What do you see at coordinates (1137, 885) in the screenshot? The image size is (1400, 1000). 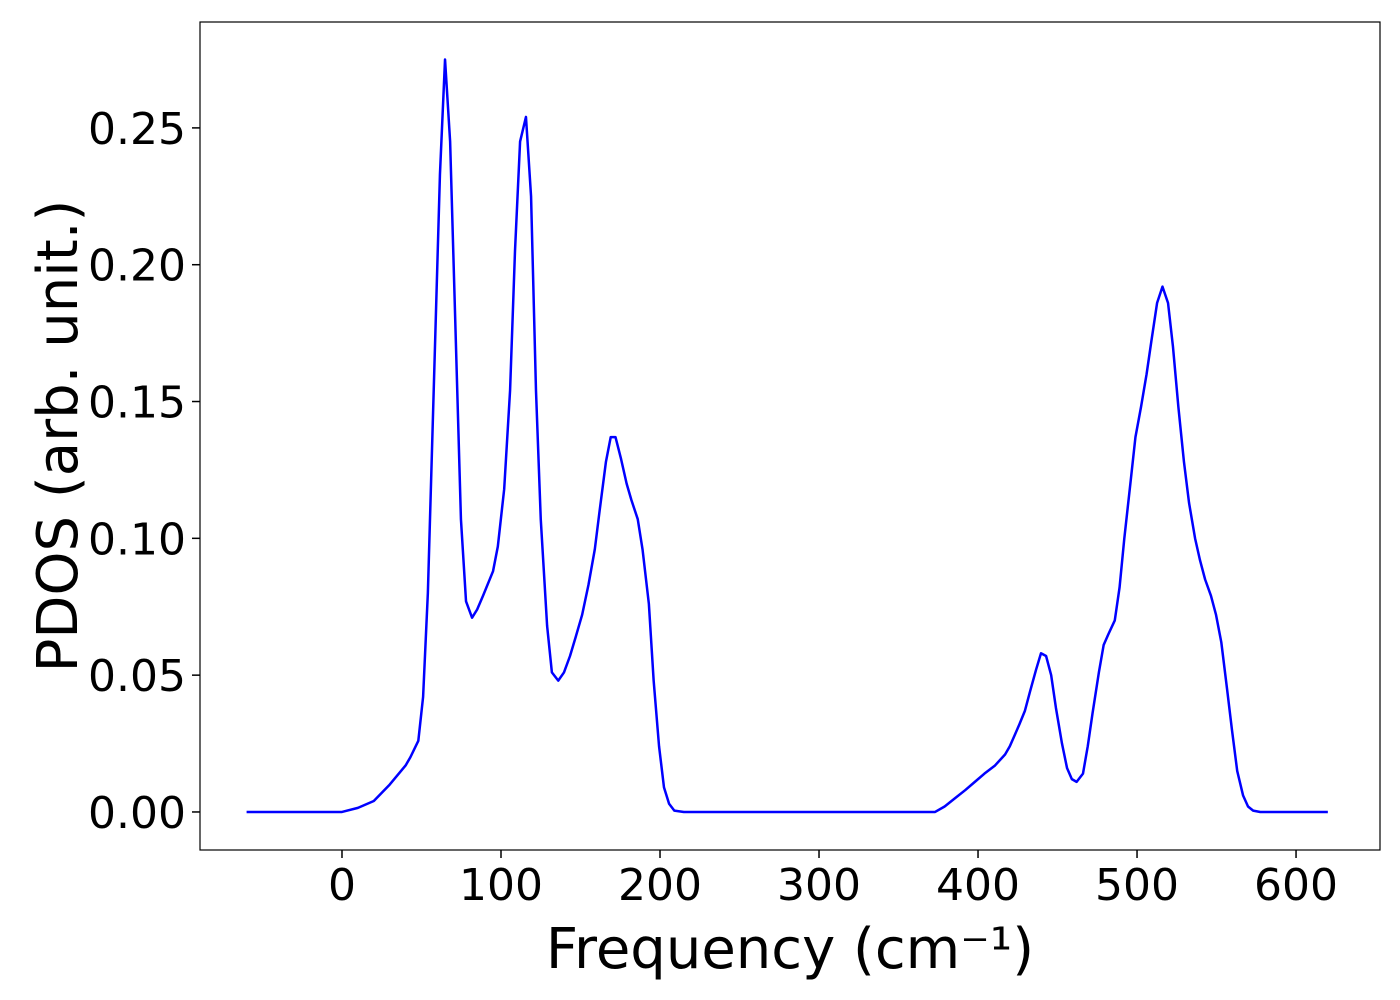 I see `x-tick-label: 500` at bounding box center [1137, 885].